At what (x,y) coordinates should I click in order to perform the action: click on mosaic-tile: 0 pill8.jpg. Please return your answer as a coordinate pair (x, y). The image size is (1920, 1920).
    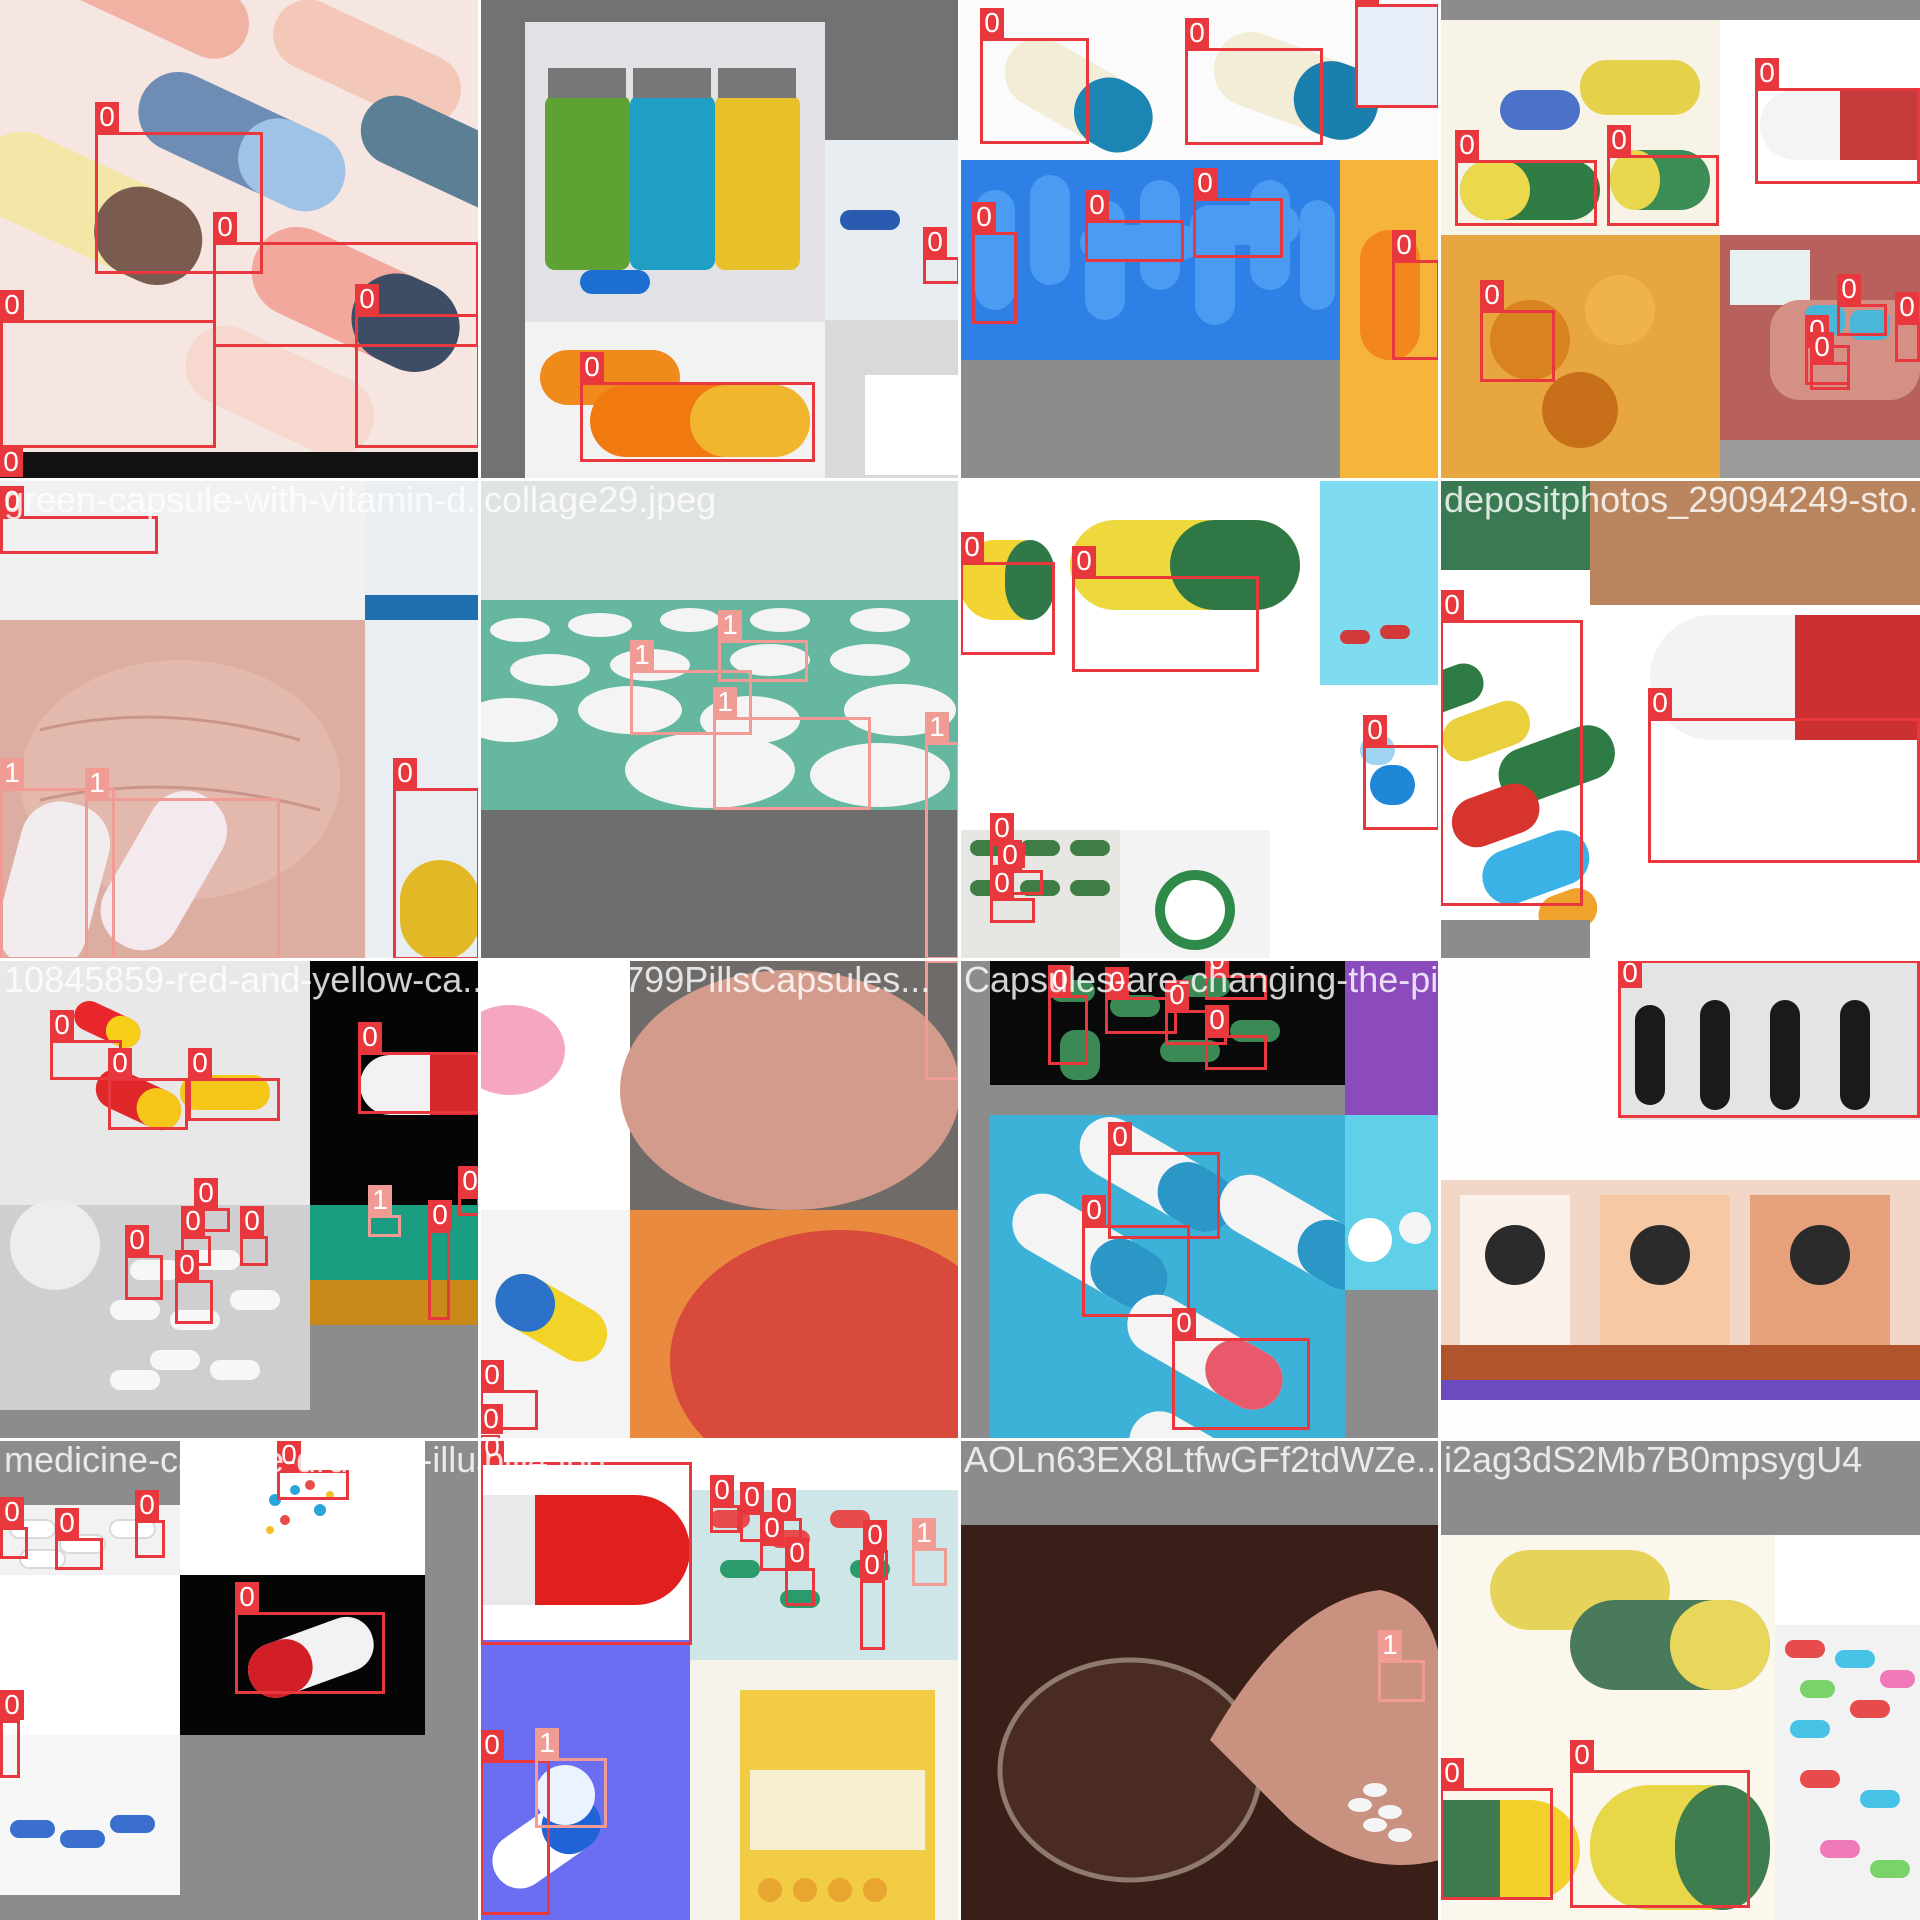
    Looking at the image, I should click on (1680, 1200).